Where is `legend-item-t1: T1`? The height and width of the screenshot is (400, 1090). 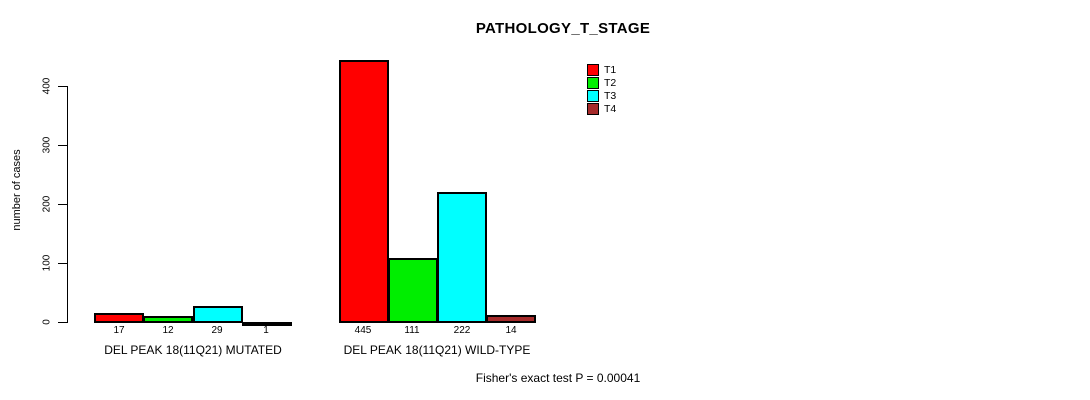 legend-item-t1: T1 is located at coordinates (601, 70).